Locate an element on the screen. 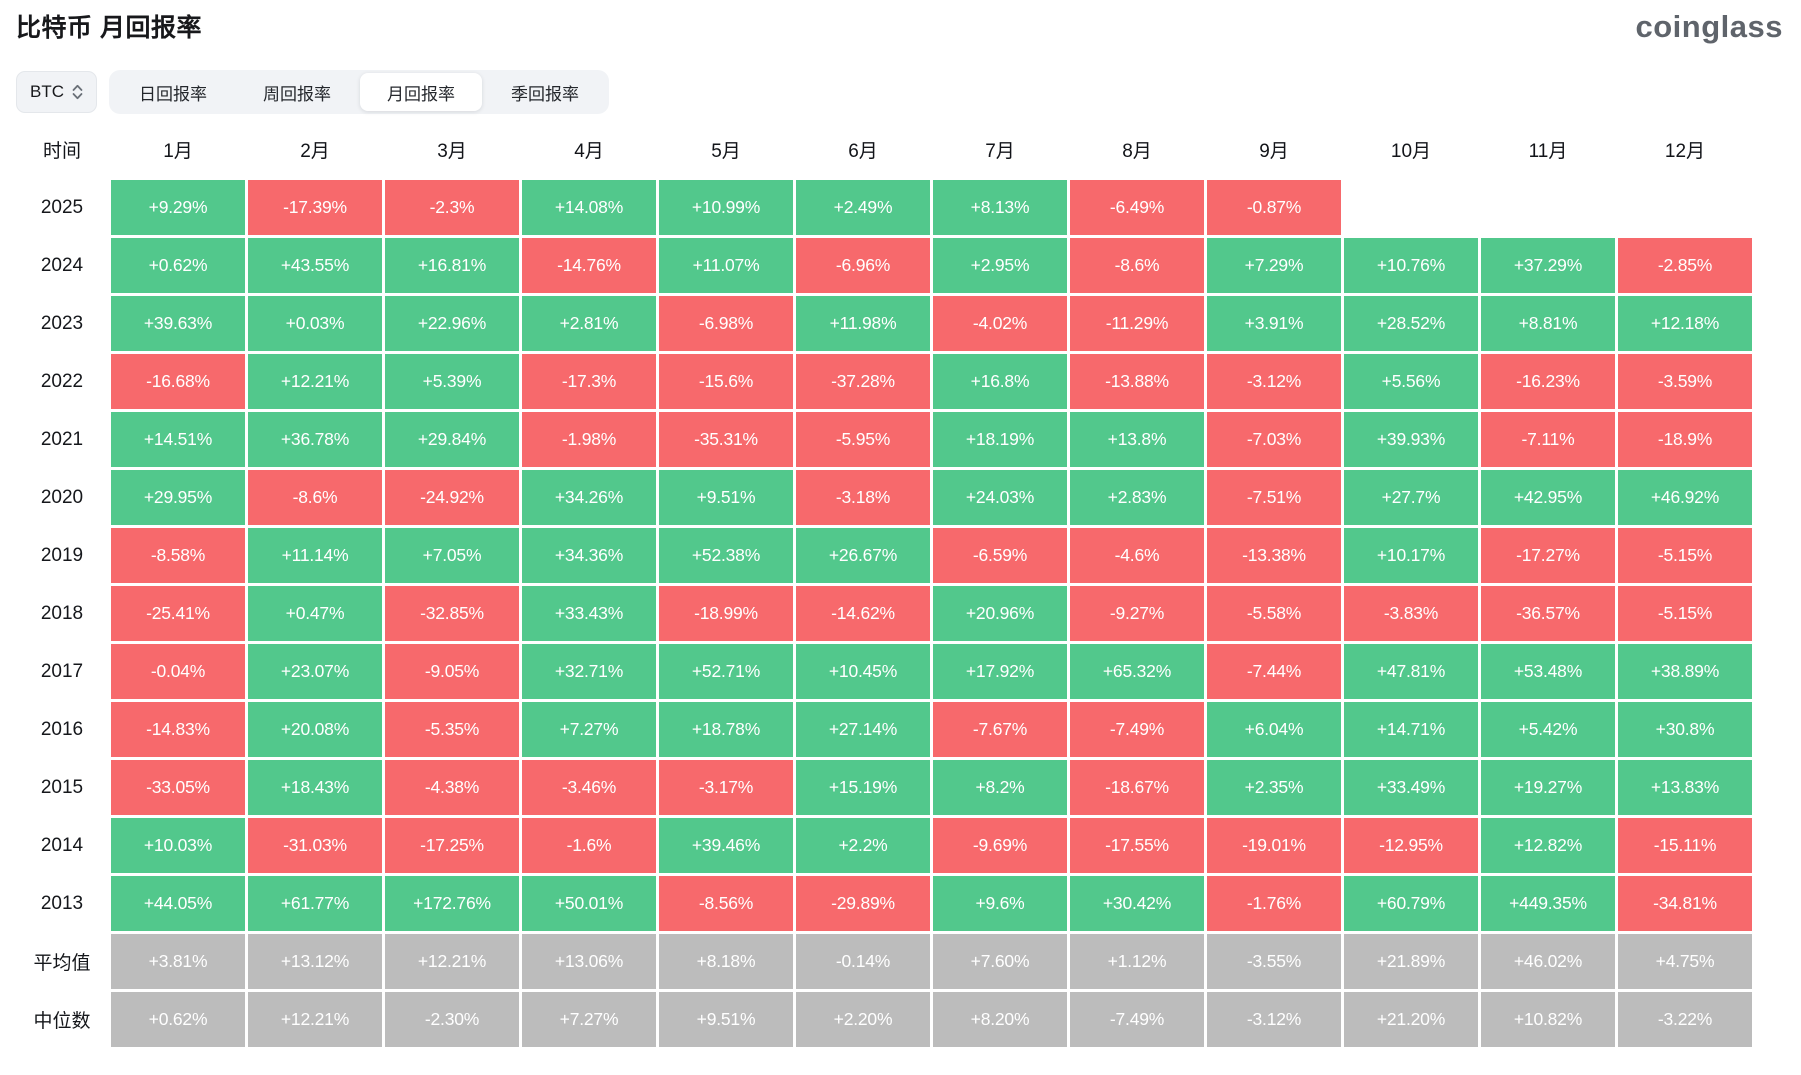  return-cell: +13.12% is located at coordinates (315, 961).